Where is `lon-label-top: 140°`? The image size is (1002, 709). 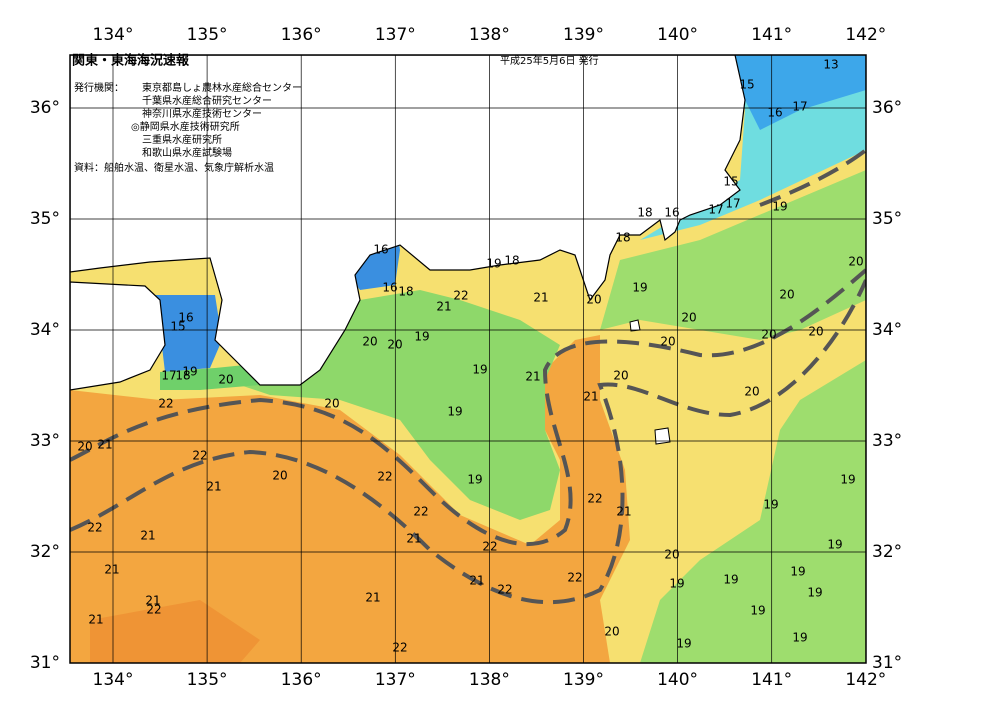
lon-label-top: 140° is located at coordinates (677, 35).